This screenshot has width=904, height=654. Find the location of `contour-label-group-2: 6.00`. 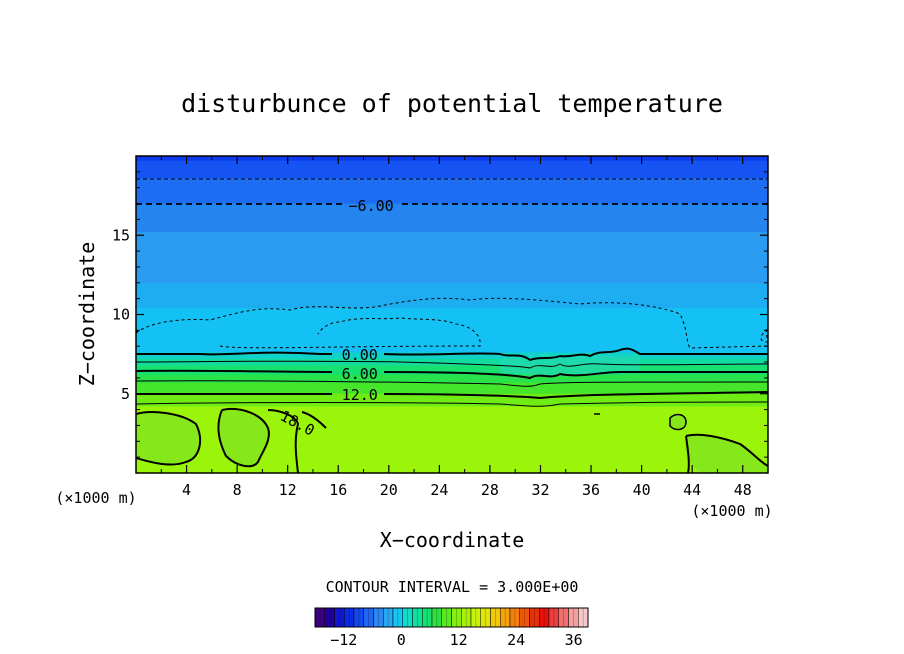

contour-label-group-2: 6.00 is located at coordinates (360, 374).